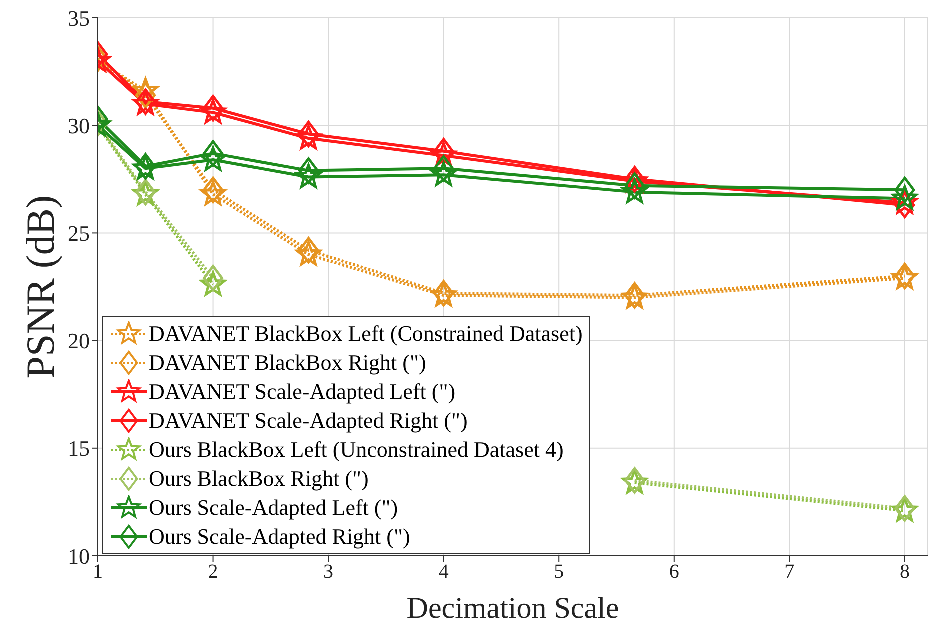 The image size is (950, 633). I want to click on y-tick-label: 25, so click(79, 233).